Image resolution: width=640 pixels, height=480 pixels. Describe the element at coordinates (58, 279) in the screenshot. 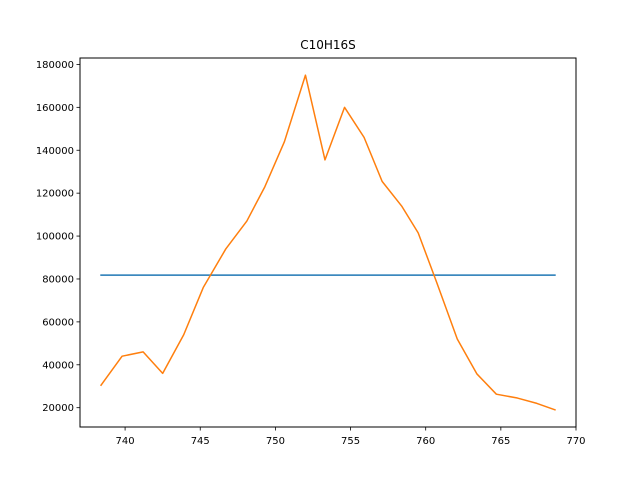

I see `y-tick-label: 80000` at that location.